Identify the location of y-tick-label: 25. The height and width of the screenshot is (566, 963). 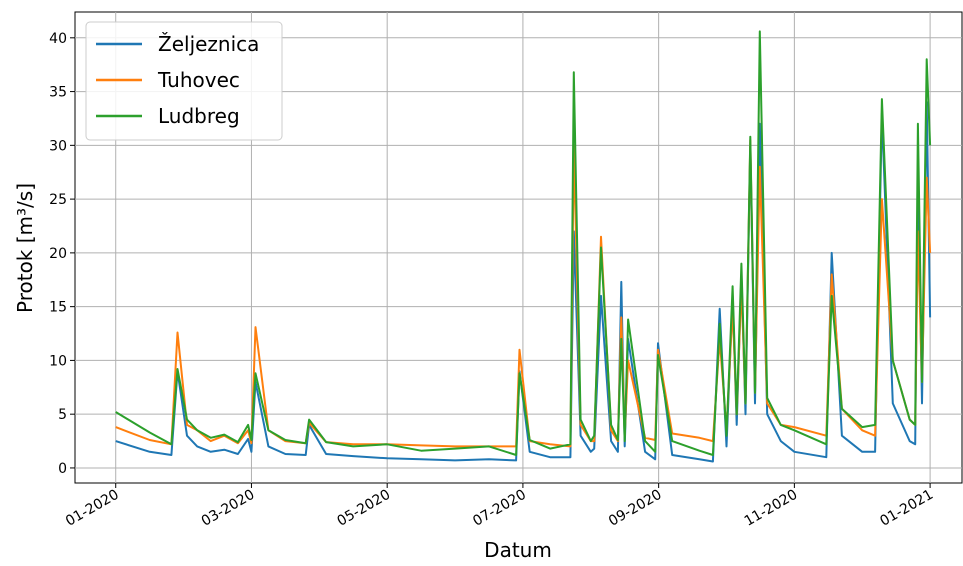
(58, 200).